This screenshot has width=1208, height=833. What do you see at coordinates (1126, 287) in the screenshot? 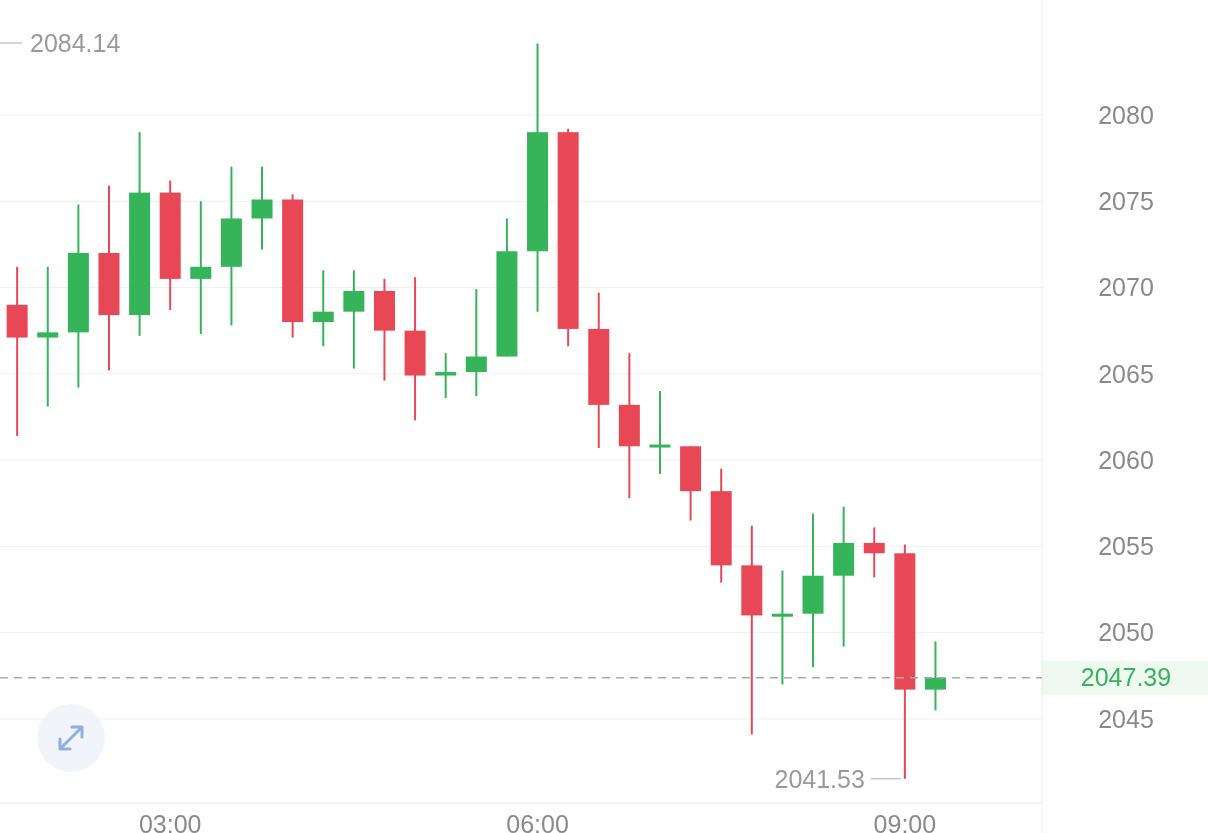
I see `y-tick-label: 2070` at bounding box center [1126, 287].